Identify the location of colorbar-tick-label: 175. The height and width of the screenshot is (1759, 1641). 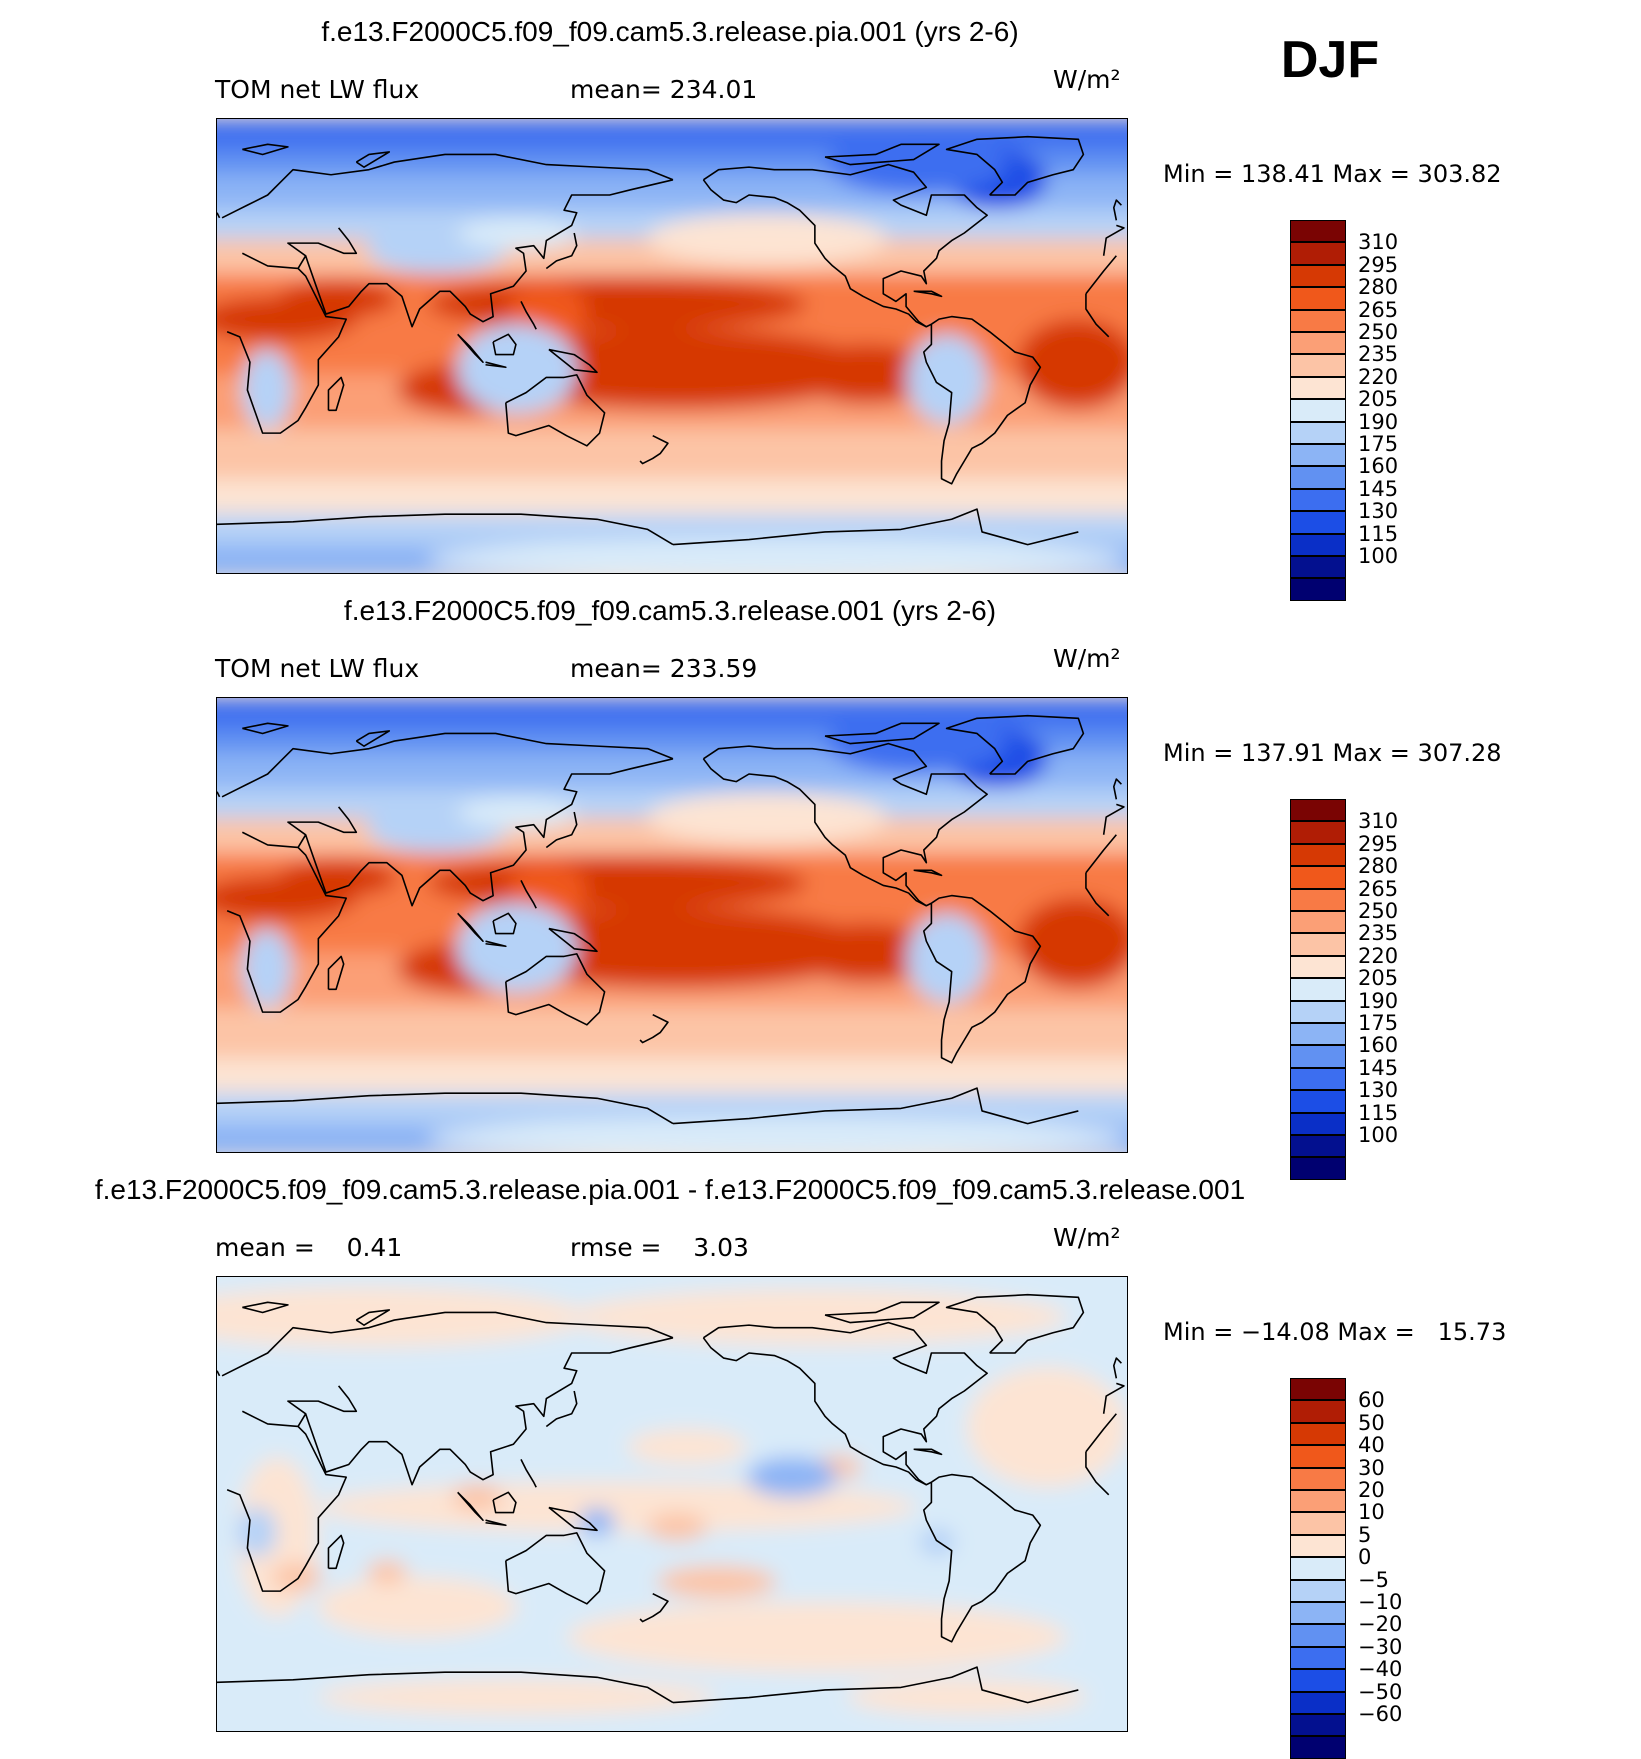
(1378, 1023).